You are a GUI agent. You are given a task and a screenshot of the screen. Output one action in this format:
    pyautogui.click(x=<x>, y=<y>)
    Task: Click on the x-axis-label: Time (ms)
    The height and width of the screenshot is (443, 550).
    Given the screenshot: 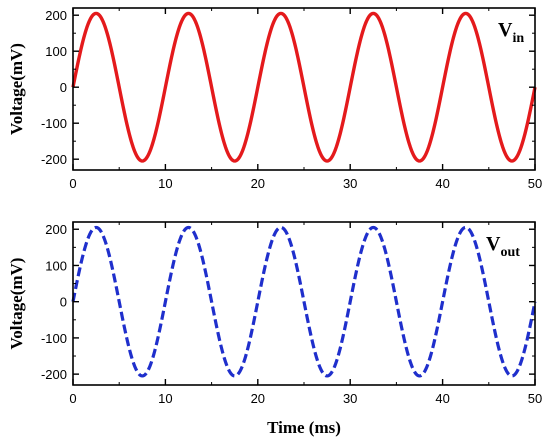 What is the action you would take?
    pyautogui.click(x=304, y=427)
    